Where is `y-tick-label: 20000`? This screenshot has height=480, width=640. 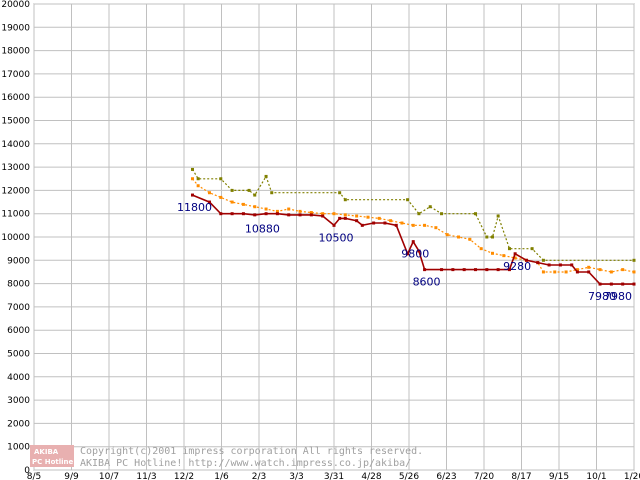
y-tick-label: 20000 is located at coordinates (15, 5).